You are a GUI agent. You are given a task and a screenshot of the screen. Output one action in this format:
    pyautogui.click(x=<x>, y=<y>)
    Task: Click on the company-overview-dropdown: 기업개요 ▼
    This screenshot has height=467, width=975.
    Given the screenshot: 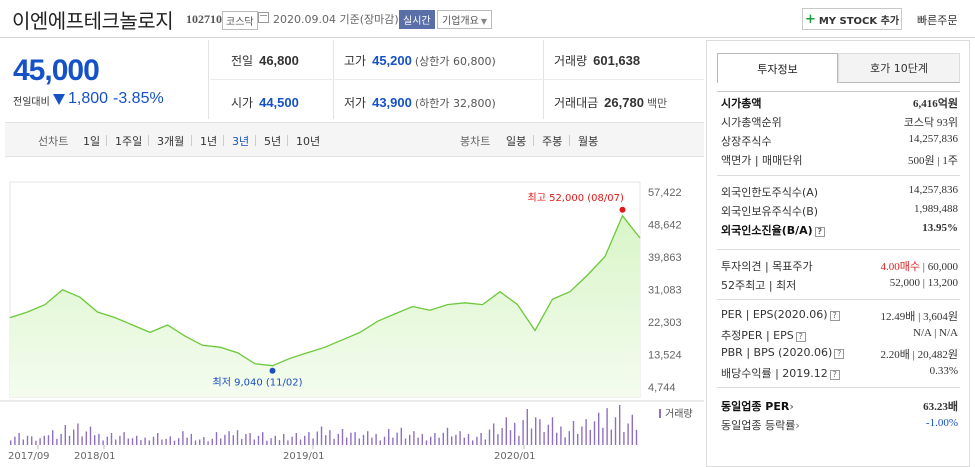 What is the action you would take?
    pyautogui.click(x=464, y=19)
    